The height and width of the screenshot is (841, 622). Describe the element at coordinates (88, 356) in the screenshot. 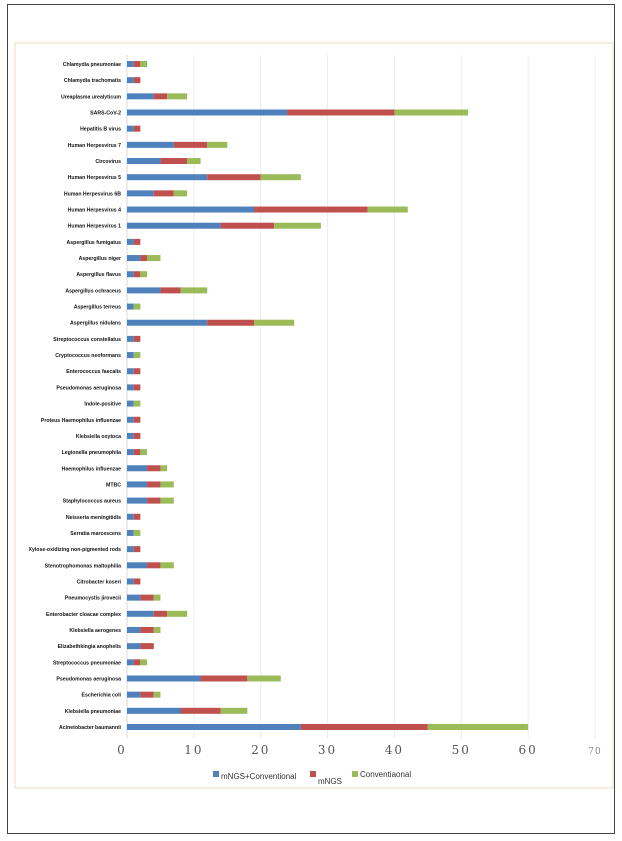

I see `category-label: Cryptococcus neoformans` at that location.